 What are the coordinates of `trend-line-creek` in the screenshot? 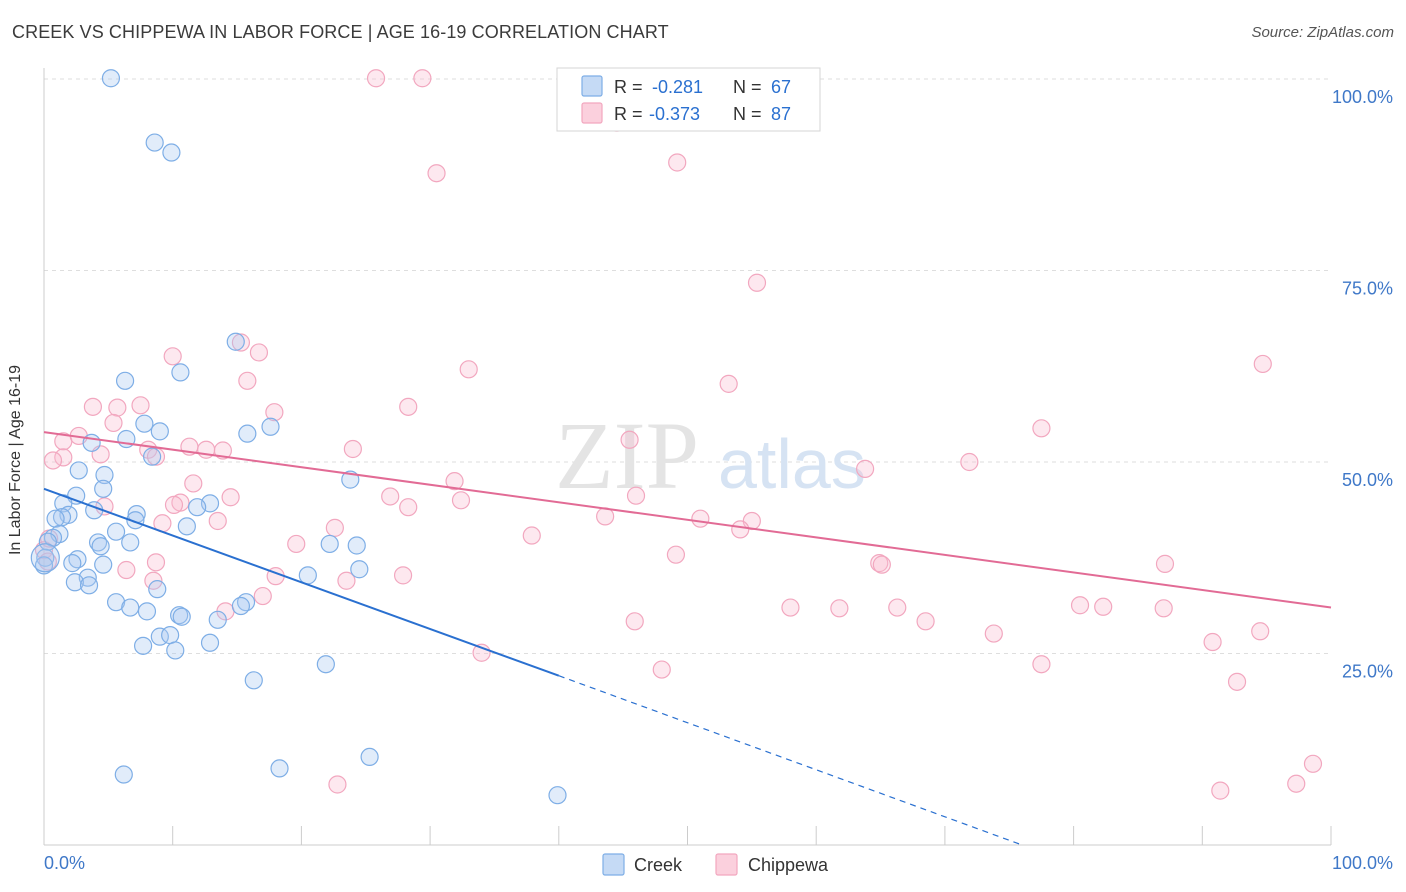 It's located at (301, 582).